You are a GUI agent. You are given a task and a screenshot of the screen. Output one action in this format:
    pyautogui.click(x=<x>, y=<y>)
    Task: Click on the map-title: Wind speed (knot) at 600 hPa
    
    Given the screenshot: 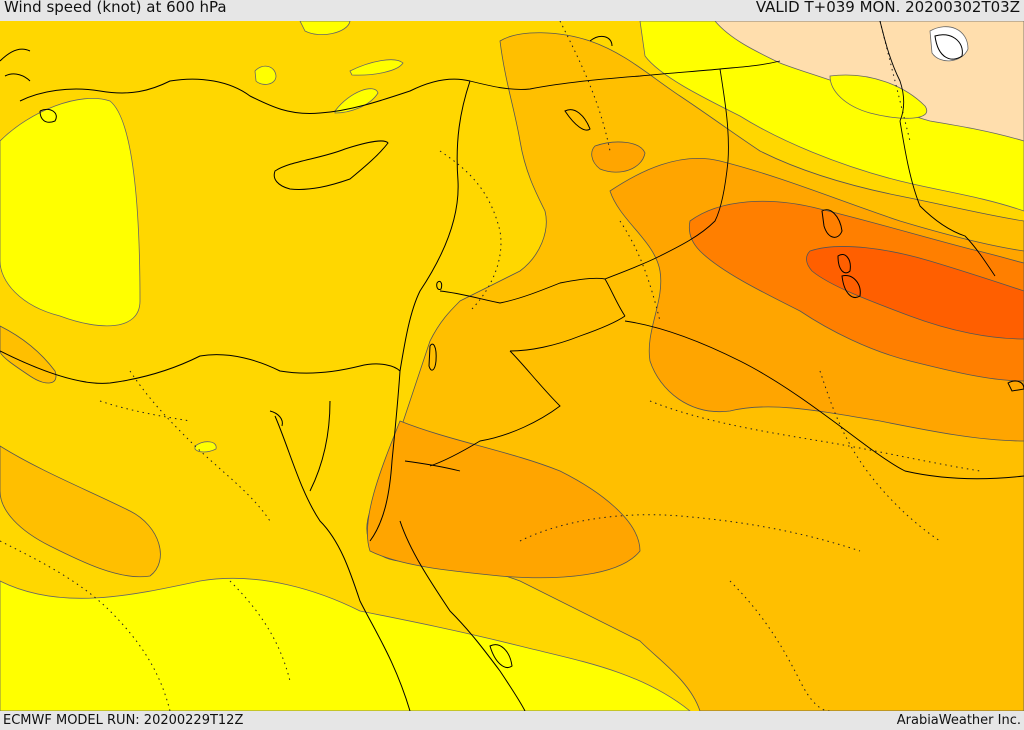 What is the action you would take?
    pyautogui.click(x=115, y=8)
    